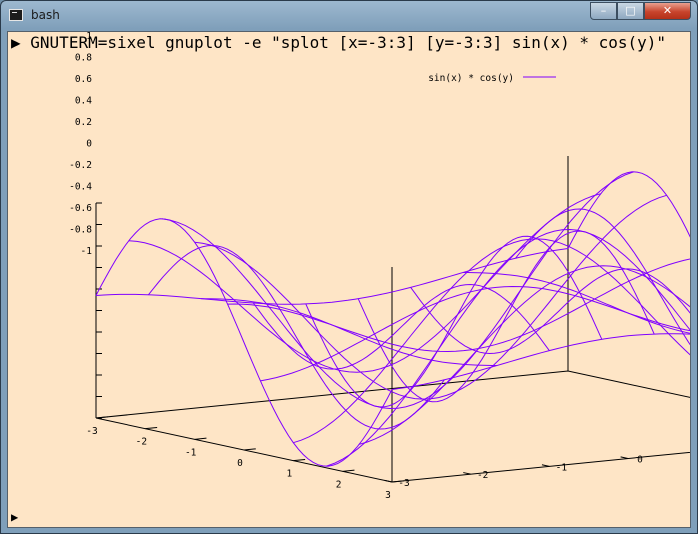 This screenshot has height=534, width=698. I want to click on z-tick-label: -0.6, so click(80, 208).